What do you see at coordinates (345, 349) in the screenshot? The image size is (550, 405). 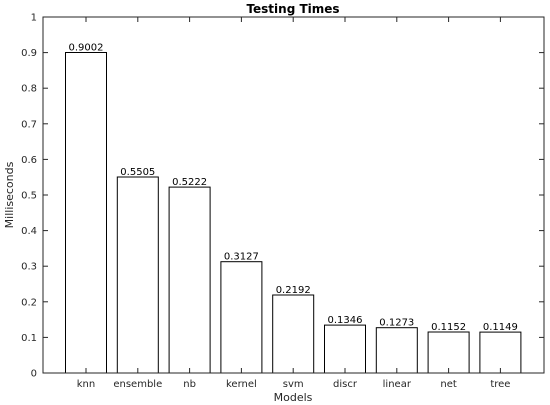 I see `bar-discr` at bounding box center [345, 349].